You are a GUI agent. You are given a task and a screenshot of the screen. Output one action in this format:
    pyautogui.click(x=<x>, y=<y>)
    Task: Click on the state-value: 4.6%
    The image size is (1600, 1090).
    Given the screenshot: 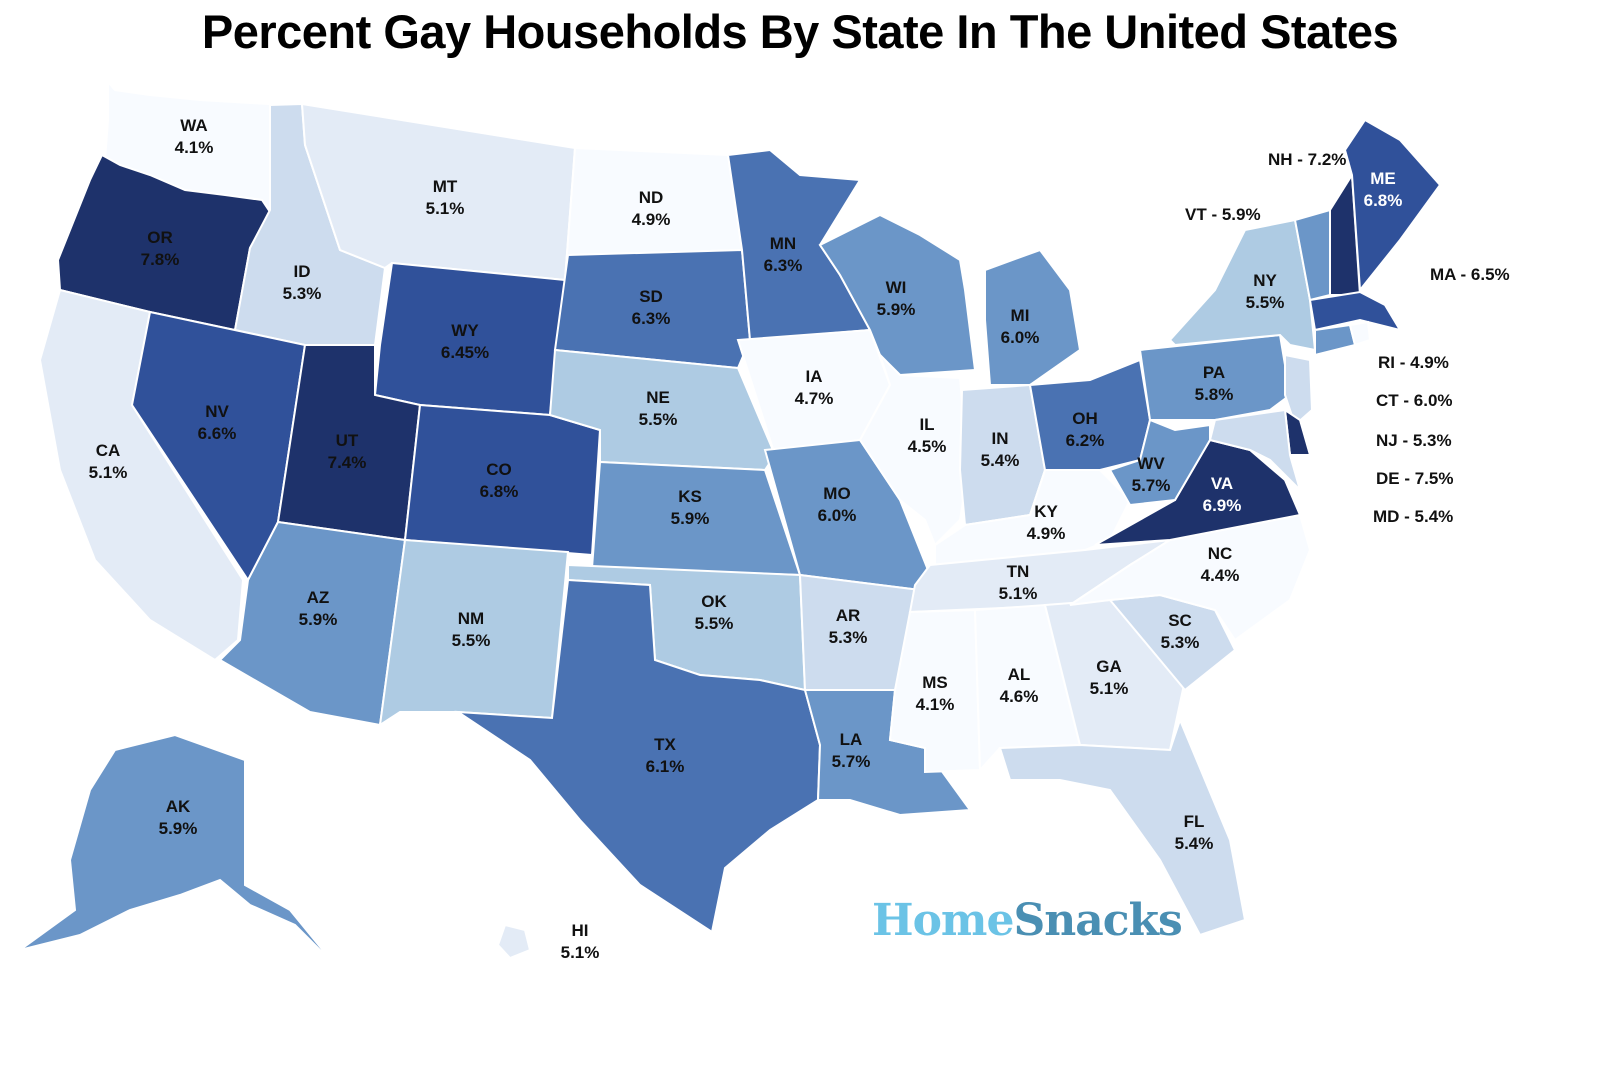 What is the action you would take?
    pyautogui.click(x=1019, y=696)
    